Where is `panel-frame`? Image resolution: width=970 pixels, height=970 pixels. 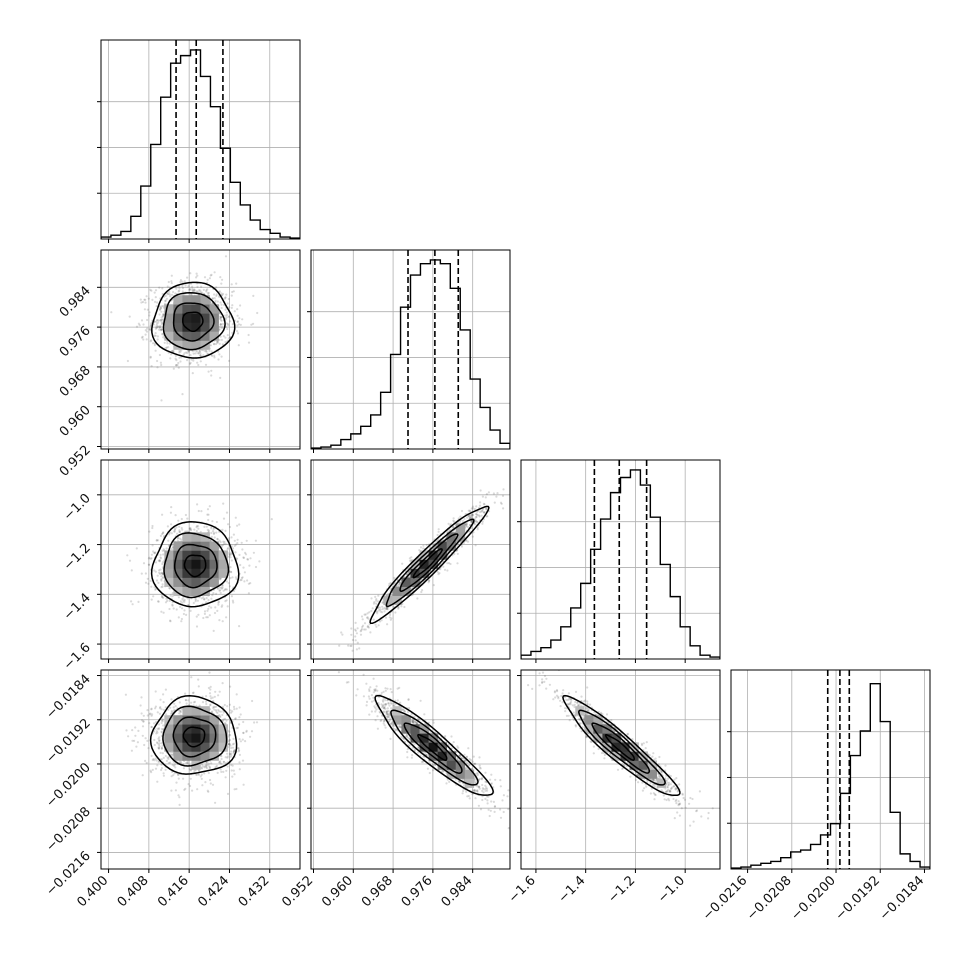 panel-frame is located at coordinates (620, 559).